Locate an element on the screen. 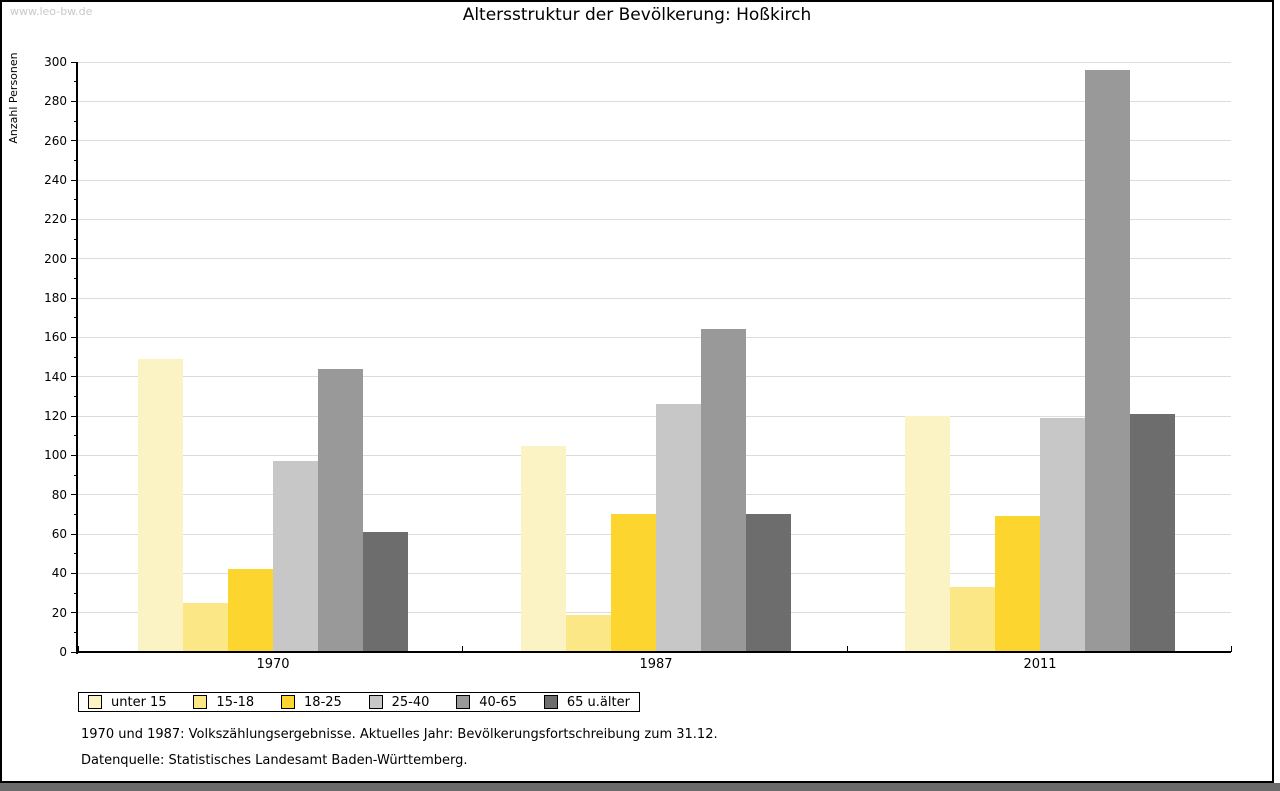 This screenshot has height=791, width=1280. legend-item-25-40: 25-40 is located at coordinates (399, 702).